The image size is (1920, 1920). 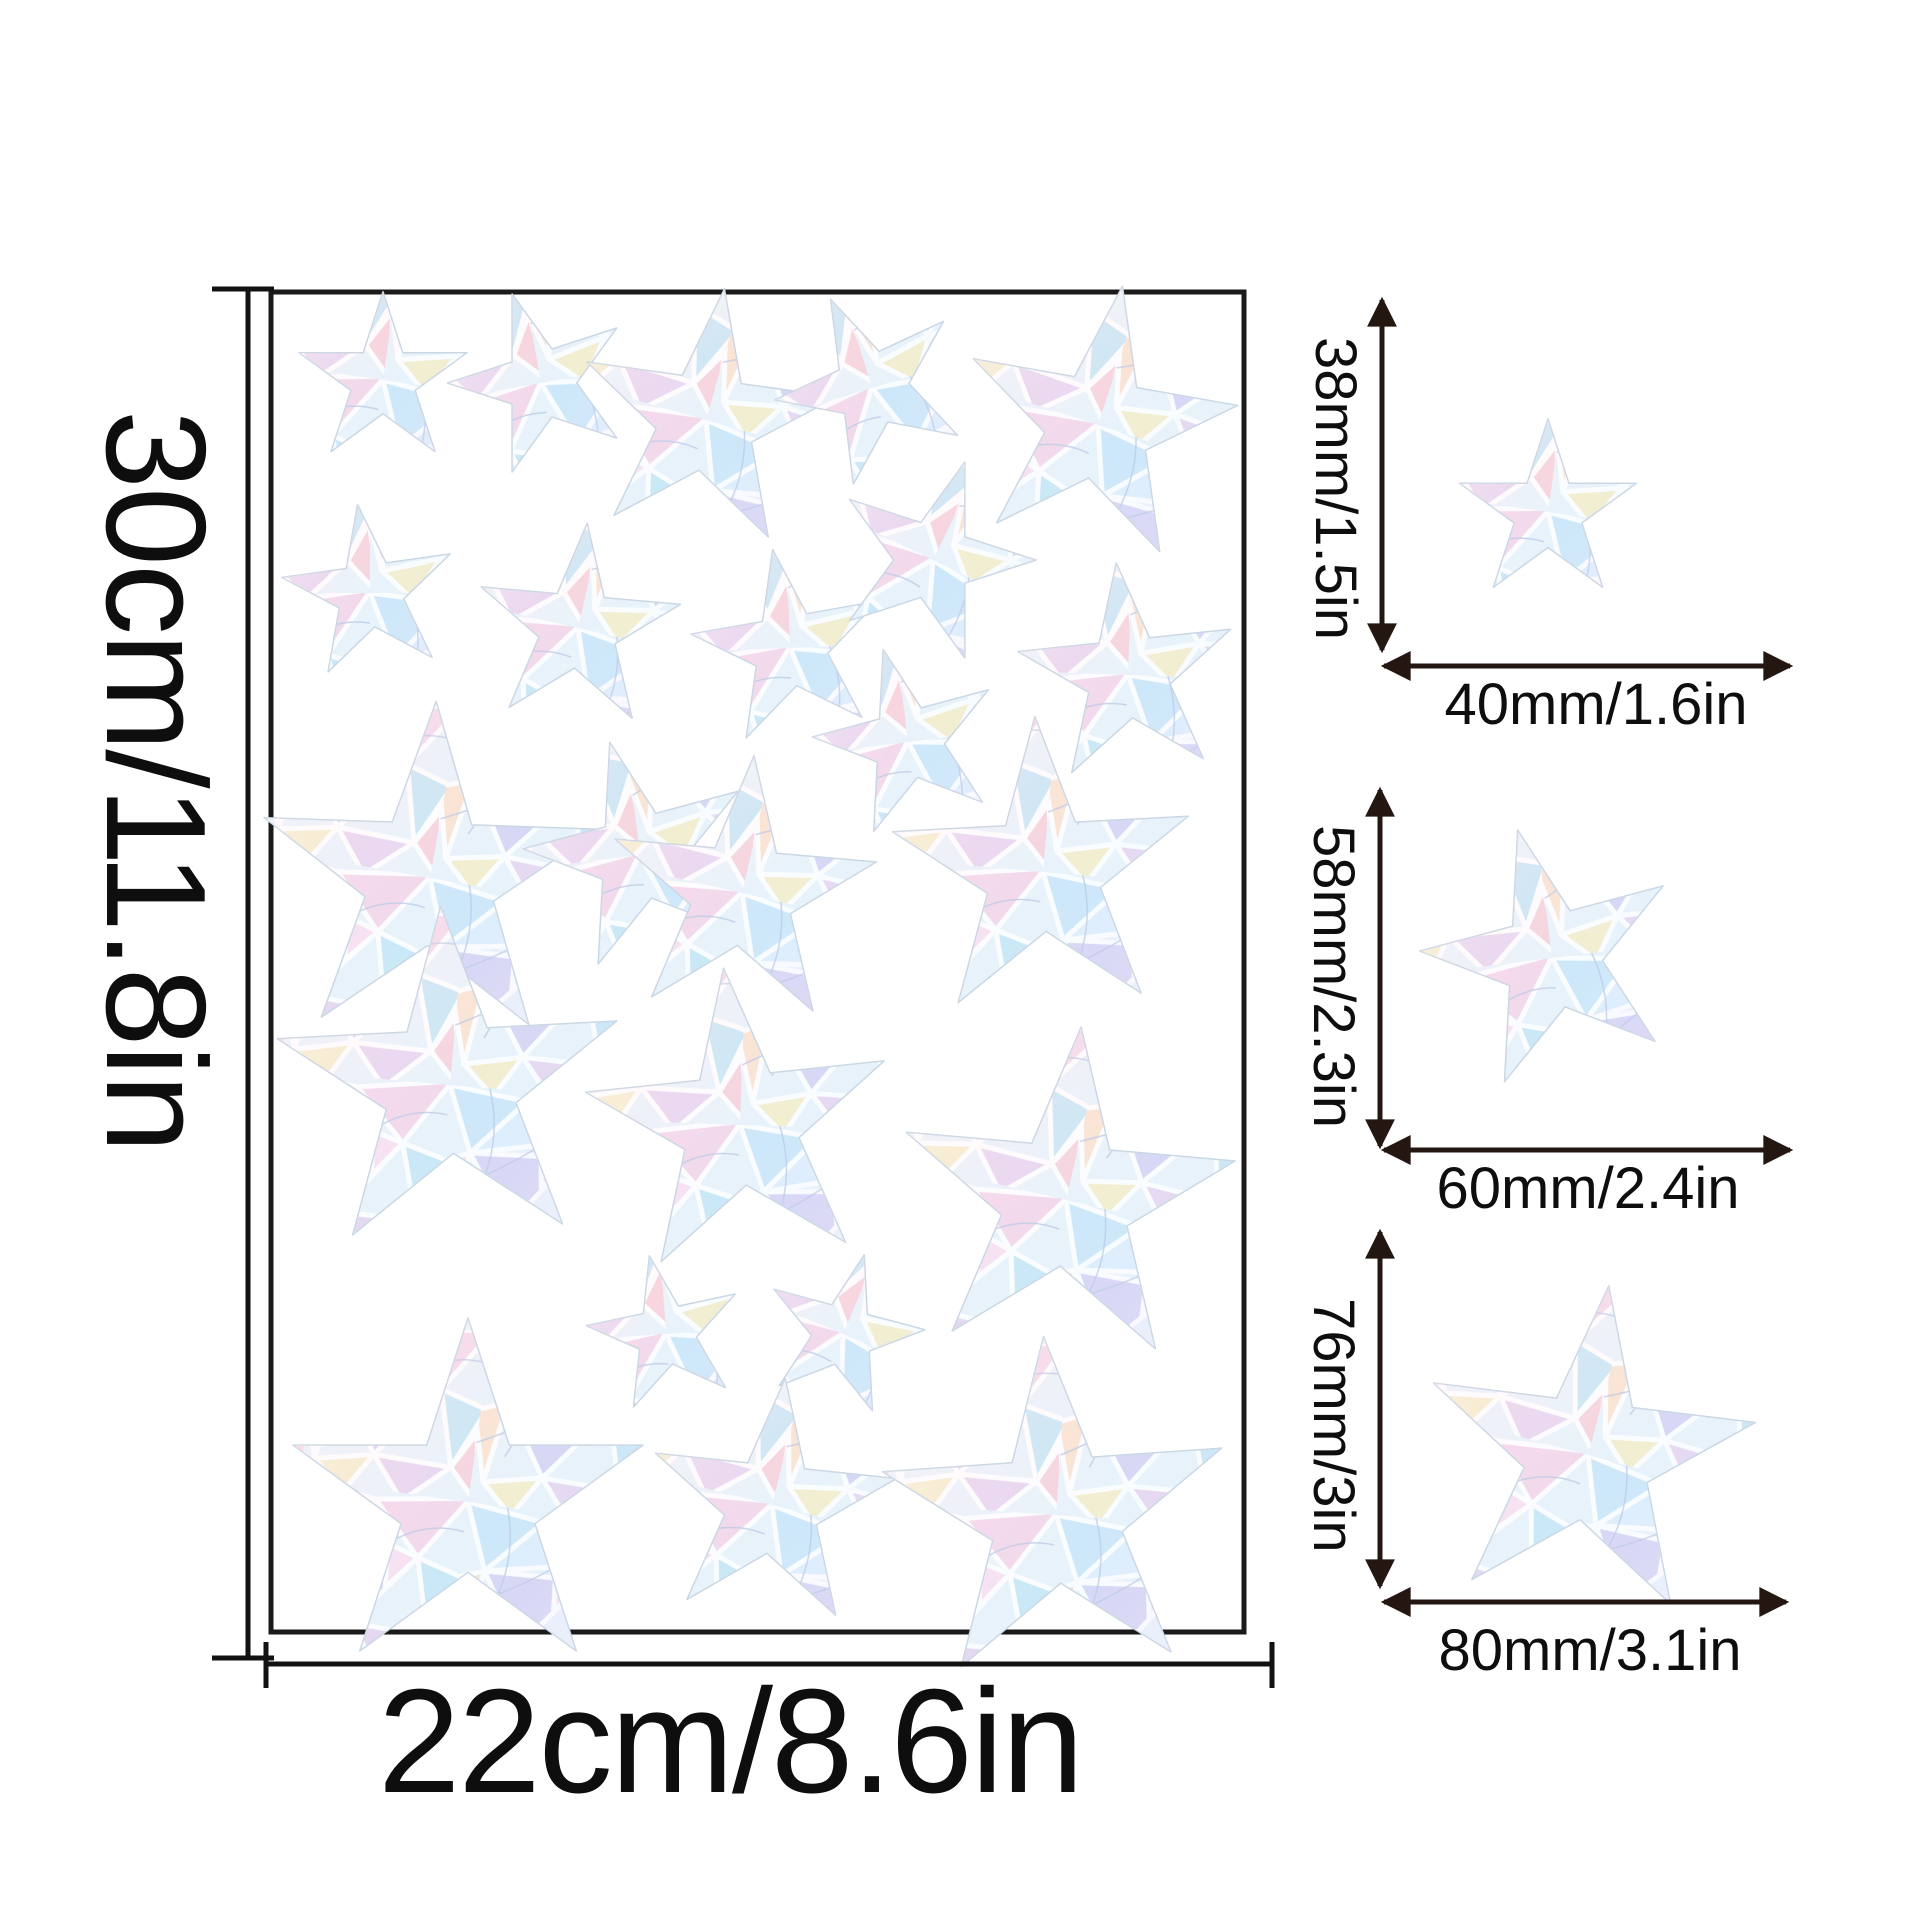 What do you see at coordinates (731, 1741) in the screenshot?
I see `sheet-width-label: 22cm/8.6in` at bounding box center [731, 1741].